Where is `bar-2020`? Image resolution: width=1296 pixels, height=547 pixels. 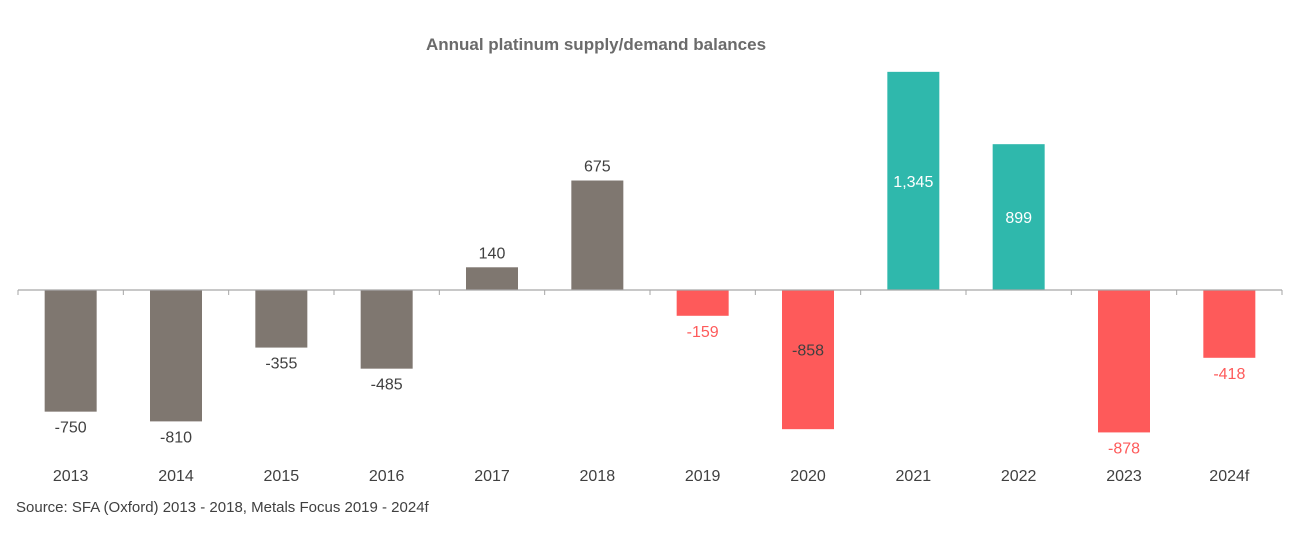
bar-2020 is located at coordinates (808, 360).